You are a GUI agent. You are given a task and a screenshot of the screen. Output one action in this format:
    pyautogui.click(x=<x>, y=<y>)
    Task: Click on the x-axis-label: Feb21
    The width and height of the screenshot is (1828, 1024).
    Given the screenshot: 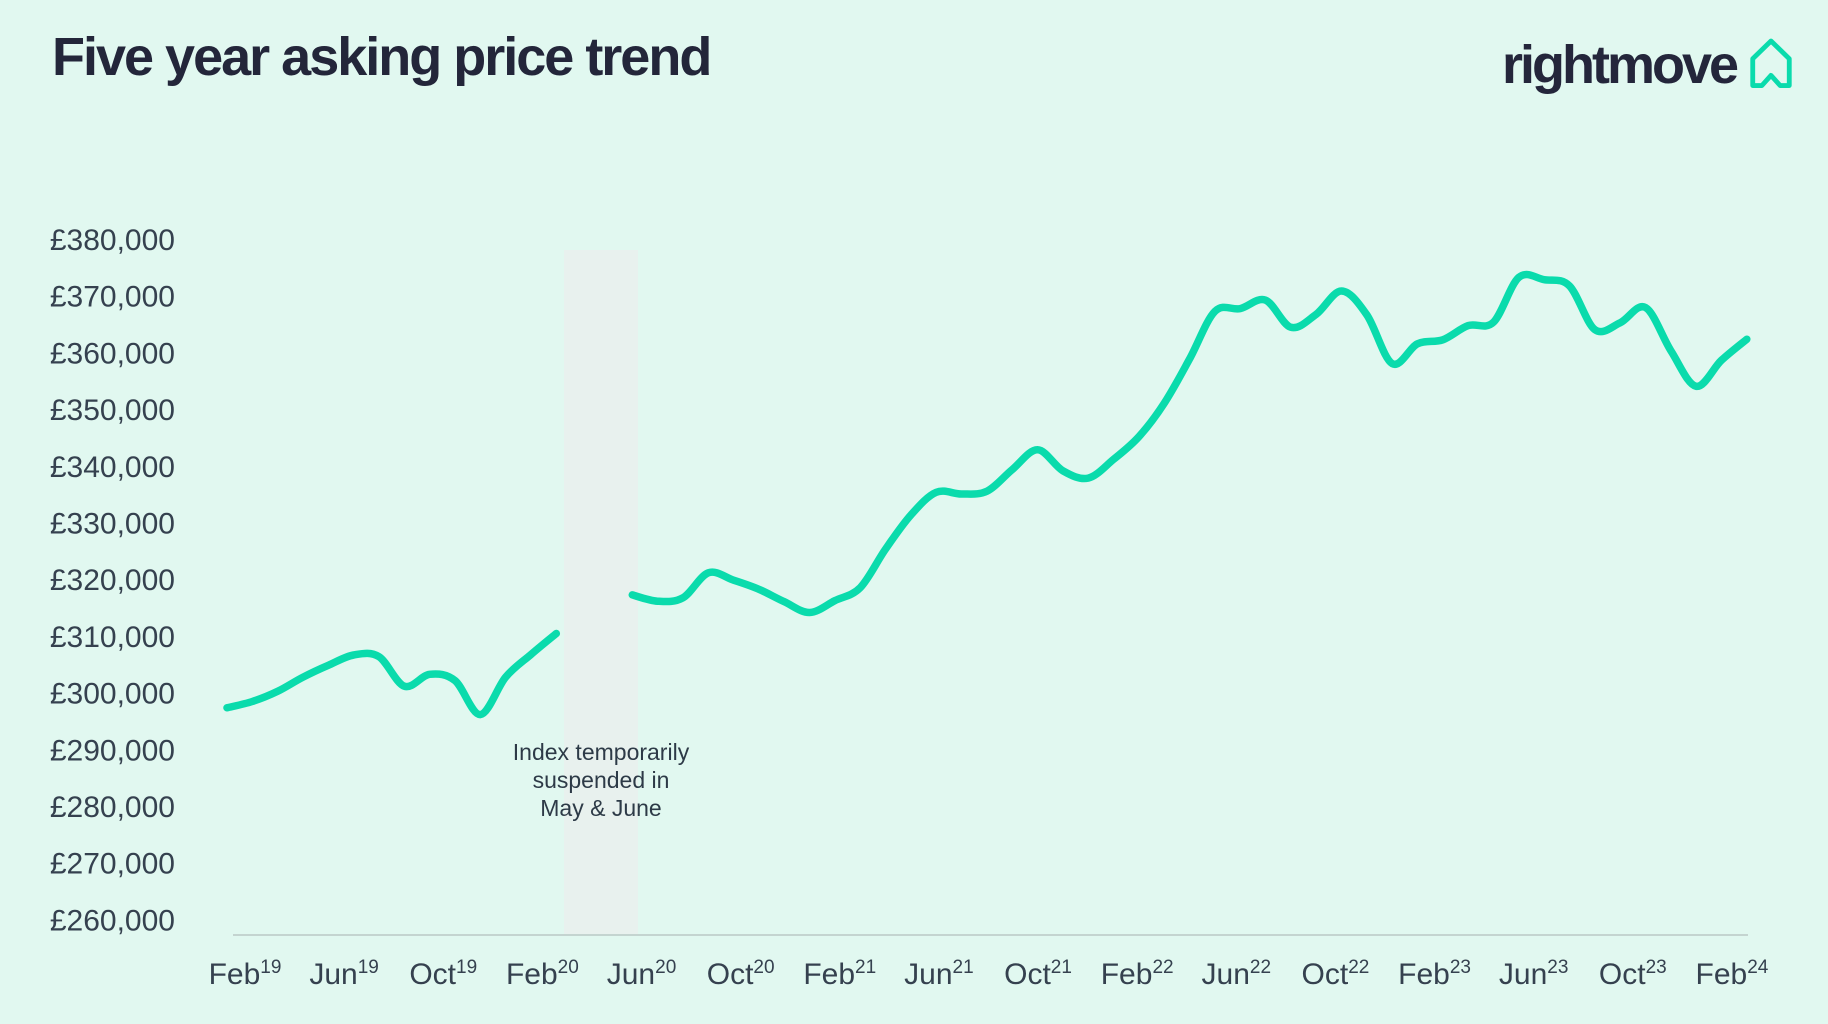 What is the action you would take?
    pyautogui.click(x=839, y=974)
    